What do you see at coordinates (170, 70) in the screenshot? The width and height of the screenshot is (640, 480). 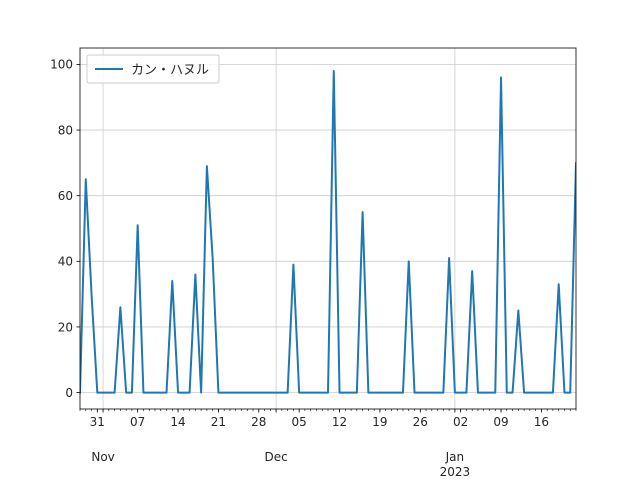 I see `legend-label: カン・ハヌル` at bounding box center [170, 70].